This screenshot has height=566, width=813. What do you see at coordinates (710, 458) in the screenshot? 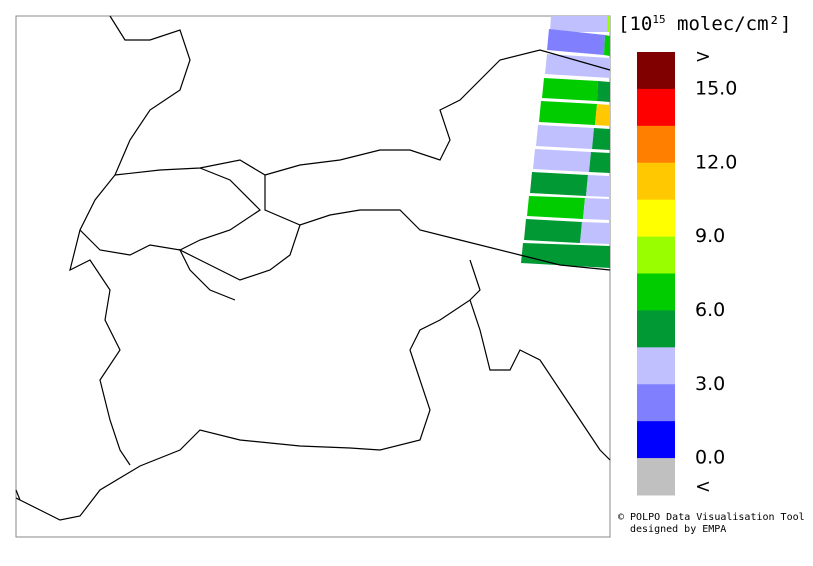
I see `legend-label: 0.0` at bounding box center [710, 458].